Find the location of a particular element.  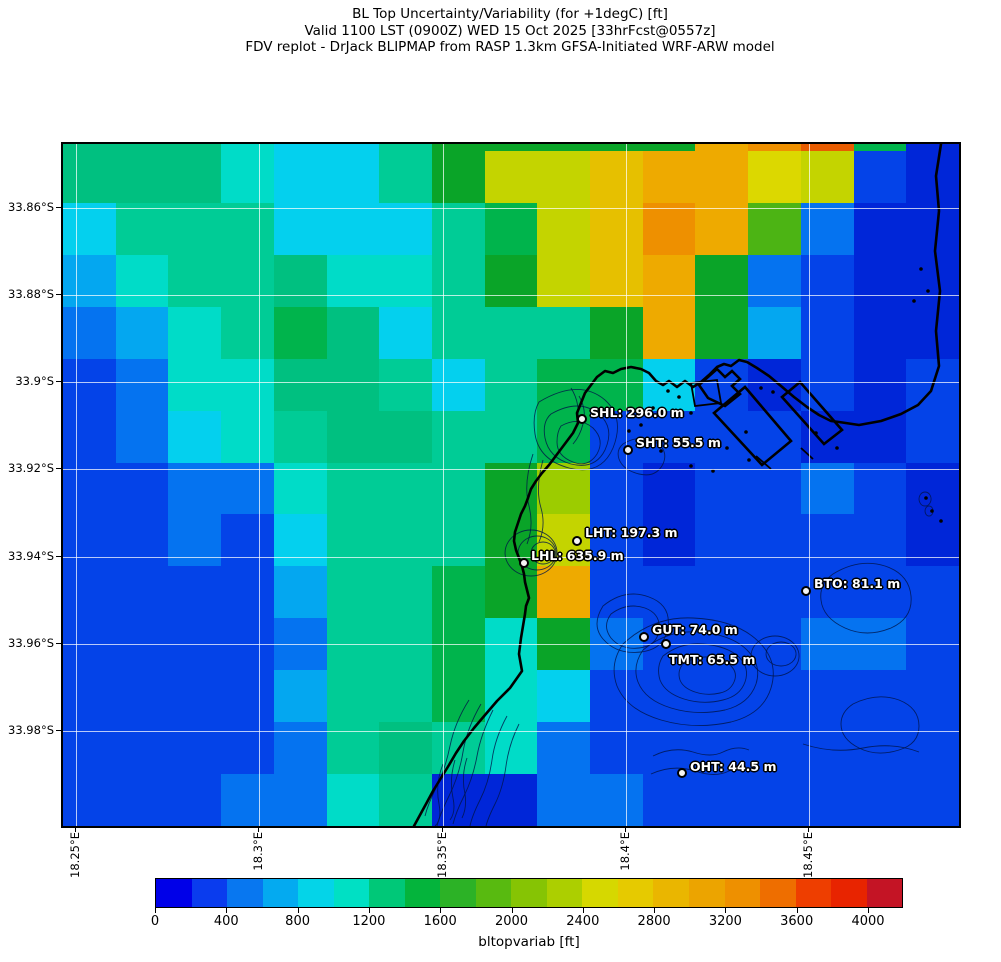

station-label-GUT: GUT: 74.0 m is located at coordinates (695, 629).